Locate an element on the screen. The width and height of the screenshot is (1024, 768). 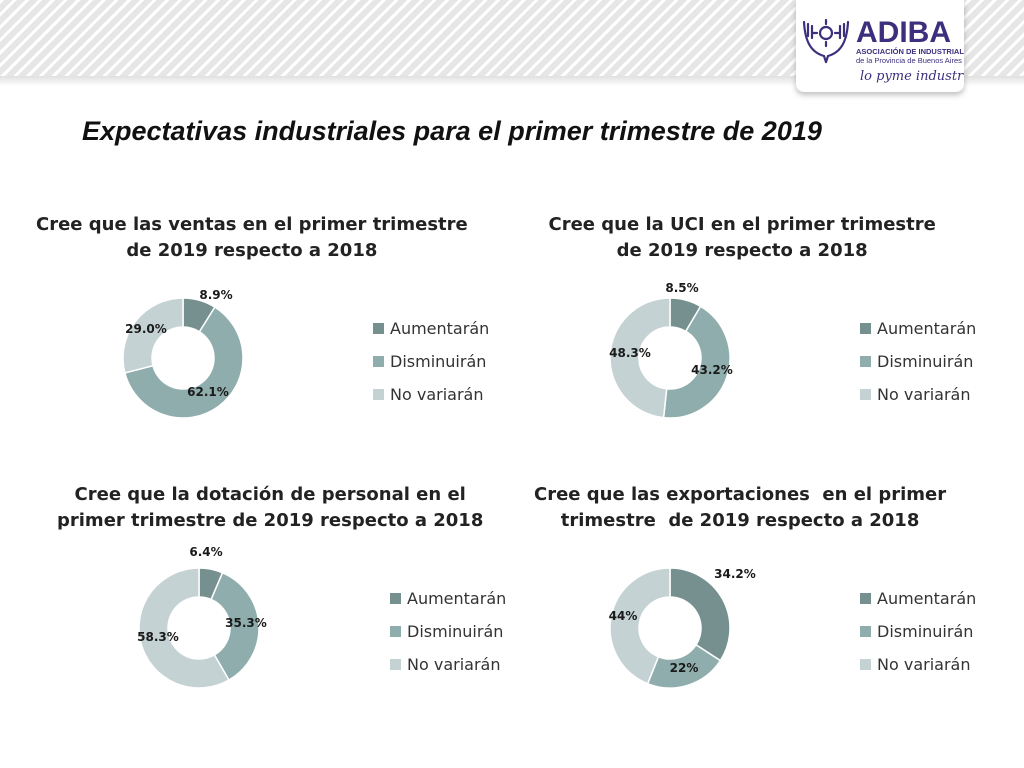
data-label-no-variaran: 44% is located at coordinates (623, 616).